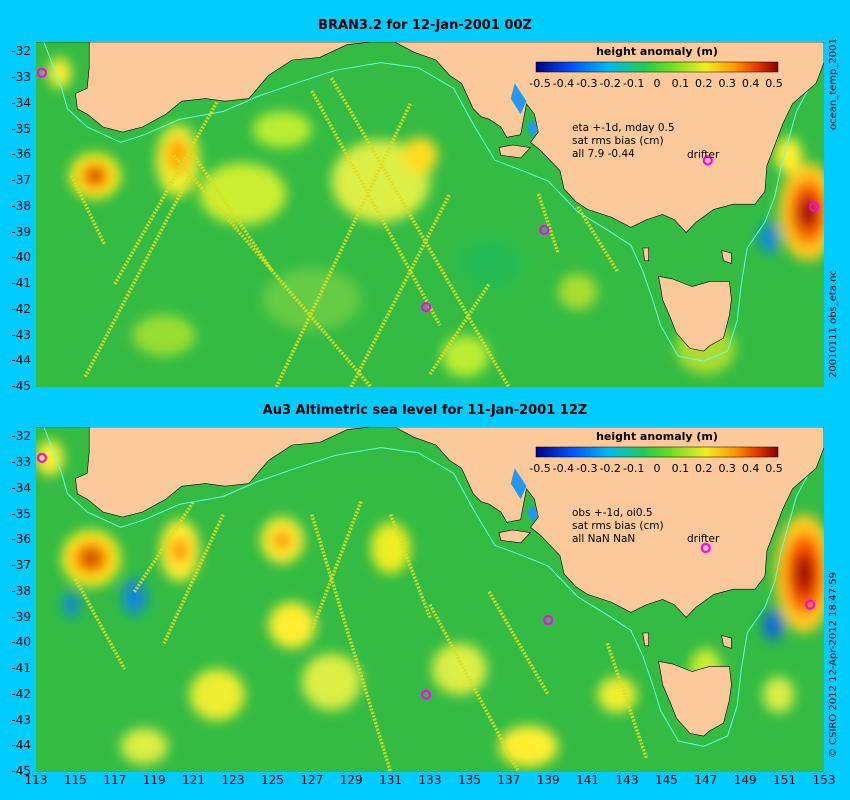 Image resolution: width=850 pixels, height=800 pixels. What do you see at coordinates (623, 128) in the screenshot?
I see `stats-line: eta +-1d, mday 0.5` at bounding box center [623, 128].